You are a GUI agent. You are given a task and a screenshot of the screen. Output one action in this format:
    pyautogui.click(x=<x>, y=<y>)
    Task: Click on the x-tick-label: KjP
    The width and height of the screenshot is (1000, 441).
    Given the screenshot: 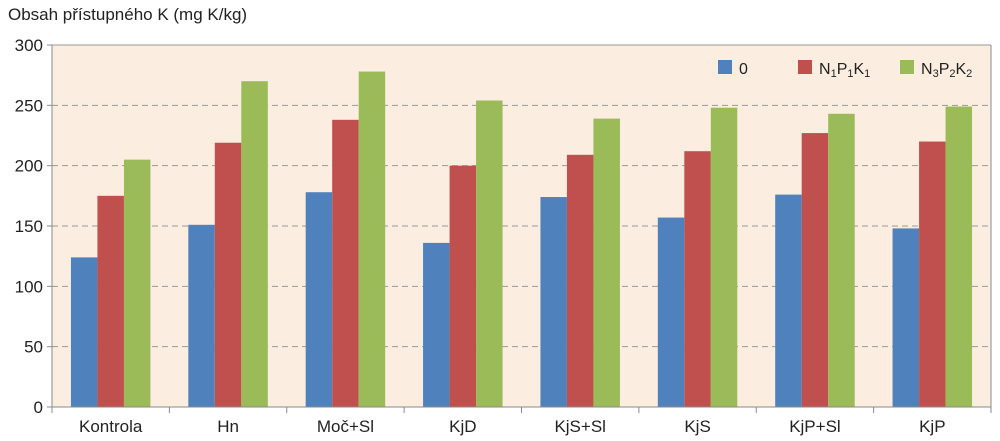 What is the action you would take?
    pyautogui.click(x=932, y=426)
    